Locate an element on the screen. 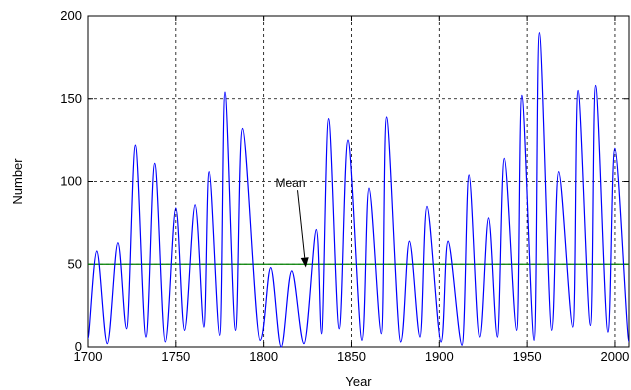 This screenshot has width=631, height=390. x-tick-label: 1750 is located at coordinates (175, 356).